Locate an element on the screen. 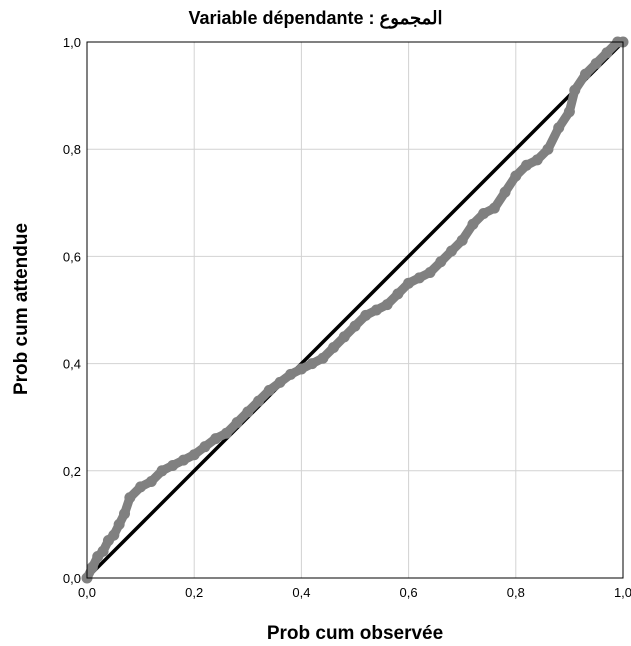 This screenshot has width=631, height=646. y-tick-label: 0,4 is located at coordinates (72, 364).